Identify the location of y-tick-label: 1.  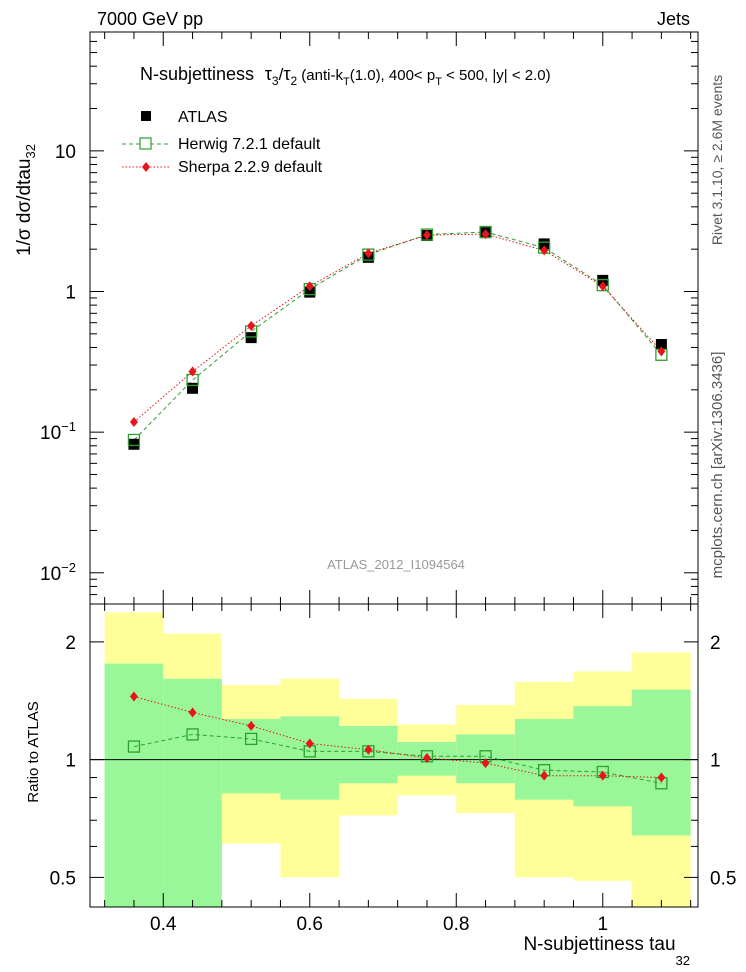
(70, 293).